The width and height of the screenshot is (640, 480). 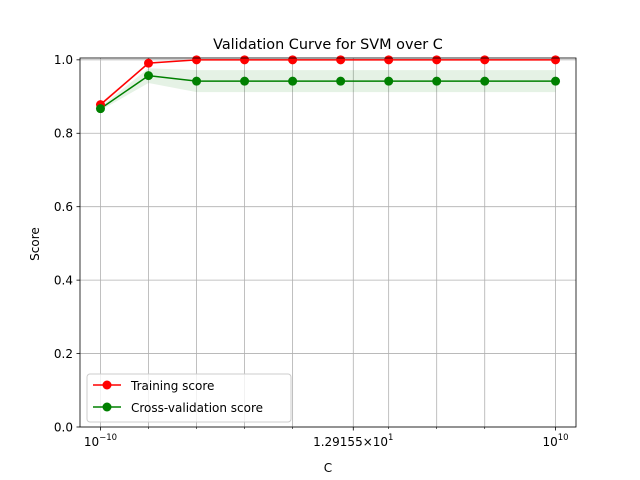 I want to click on x-tick-label: 10−10, so click(x=100, y=441).